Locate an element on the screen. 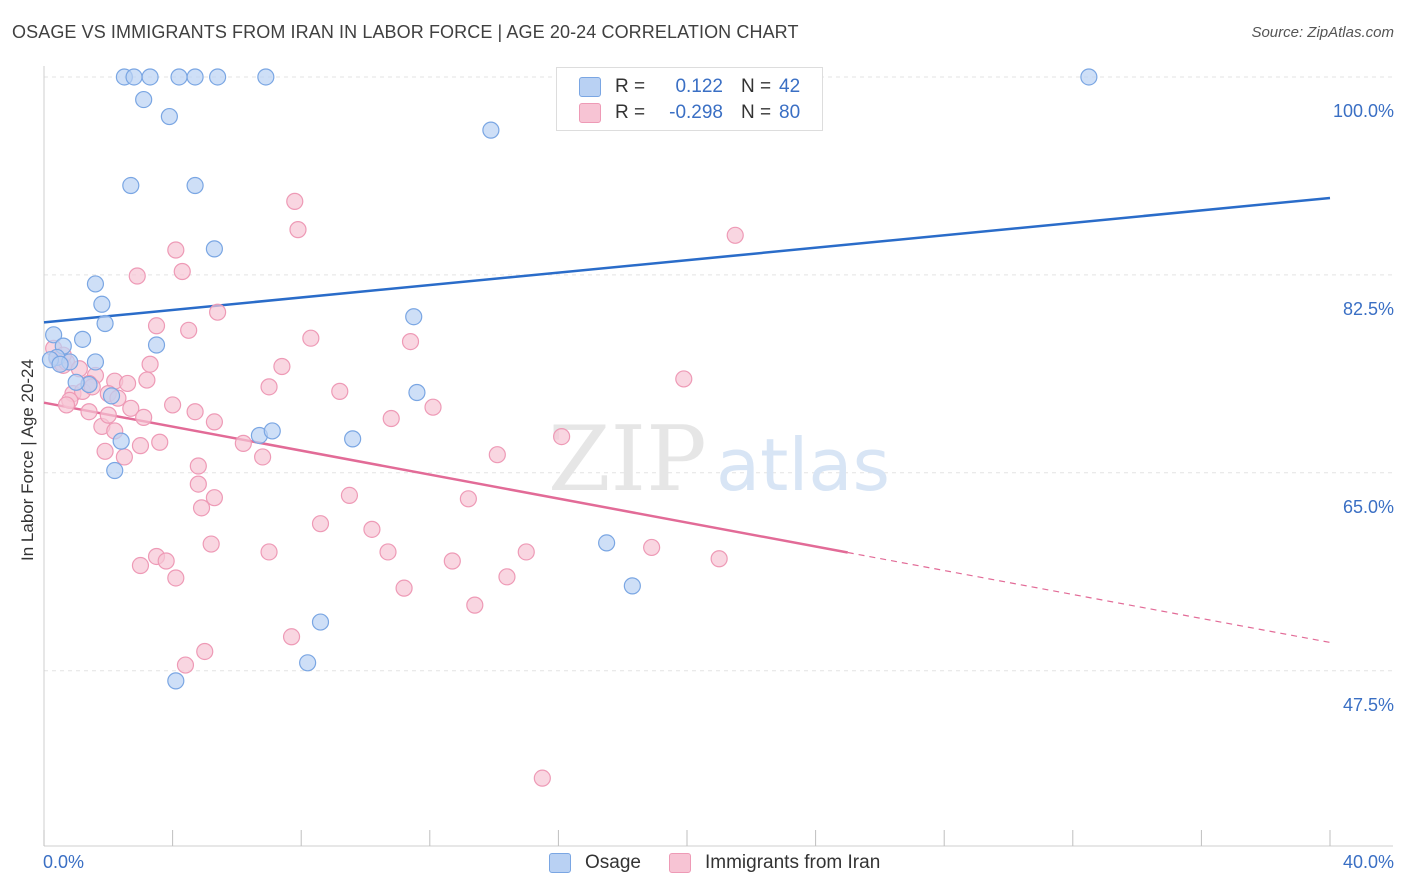  legend-swatch-osage is located at coordinates (560, 863).